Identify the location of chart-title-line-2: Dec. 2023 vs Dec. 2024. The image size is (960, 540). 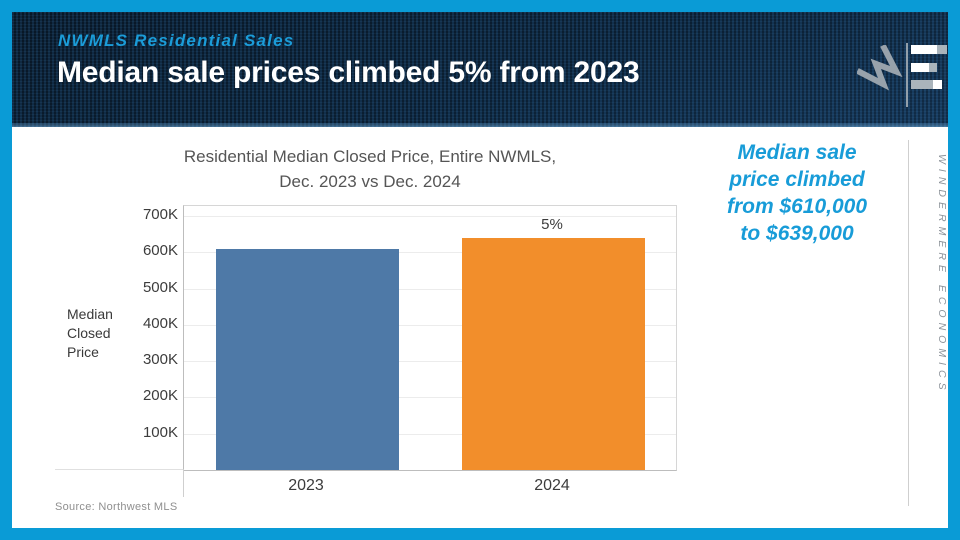
(370, 181).